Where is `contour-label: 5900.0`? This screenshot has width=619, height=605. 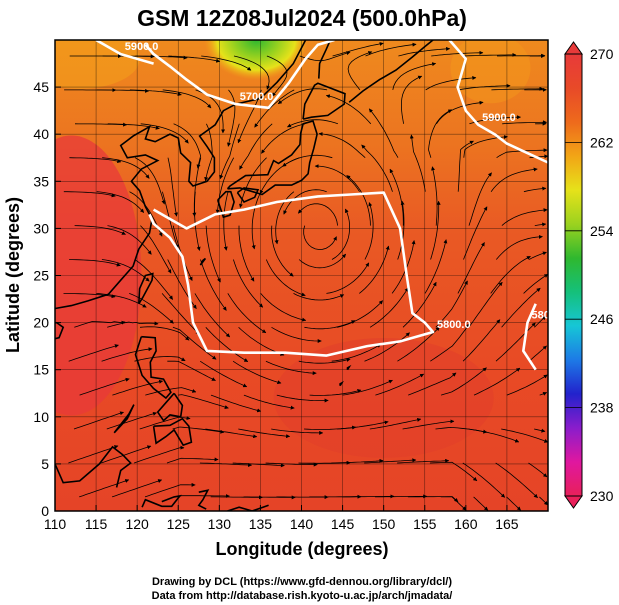 contour-label: 5900.0 is located at coordinates (142, 47).